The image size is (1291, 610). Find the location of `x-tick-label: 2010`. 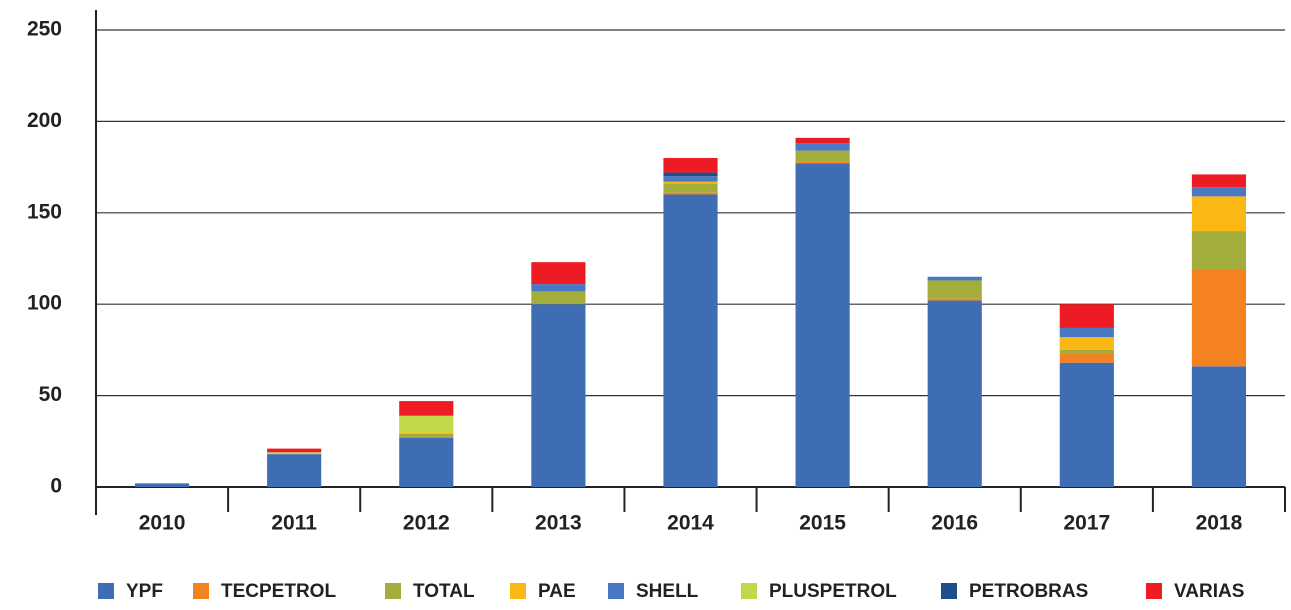

x-tick-label: 2010 is located at coordinates (162, 523).